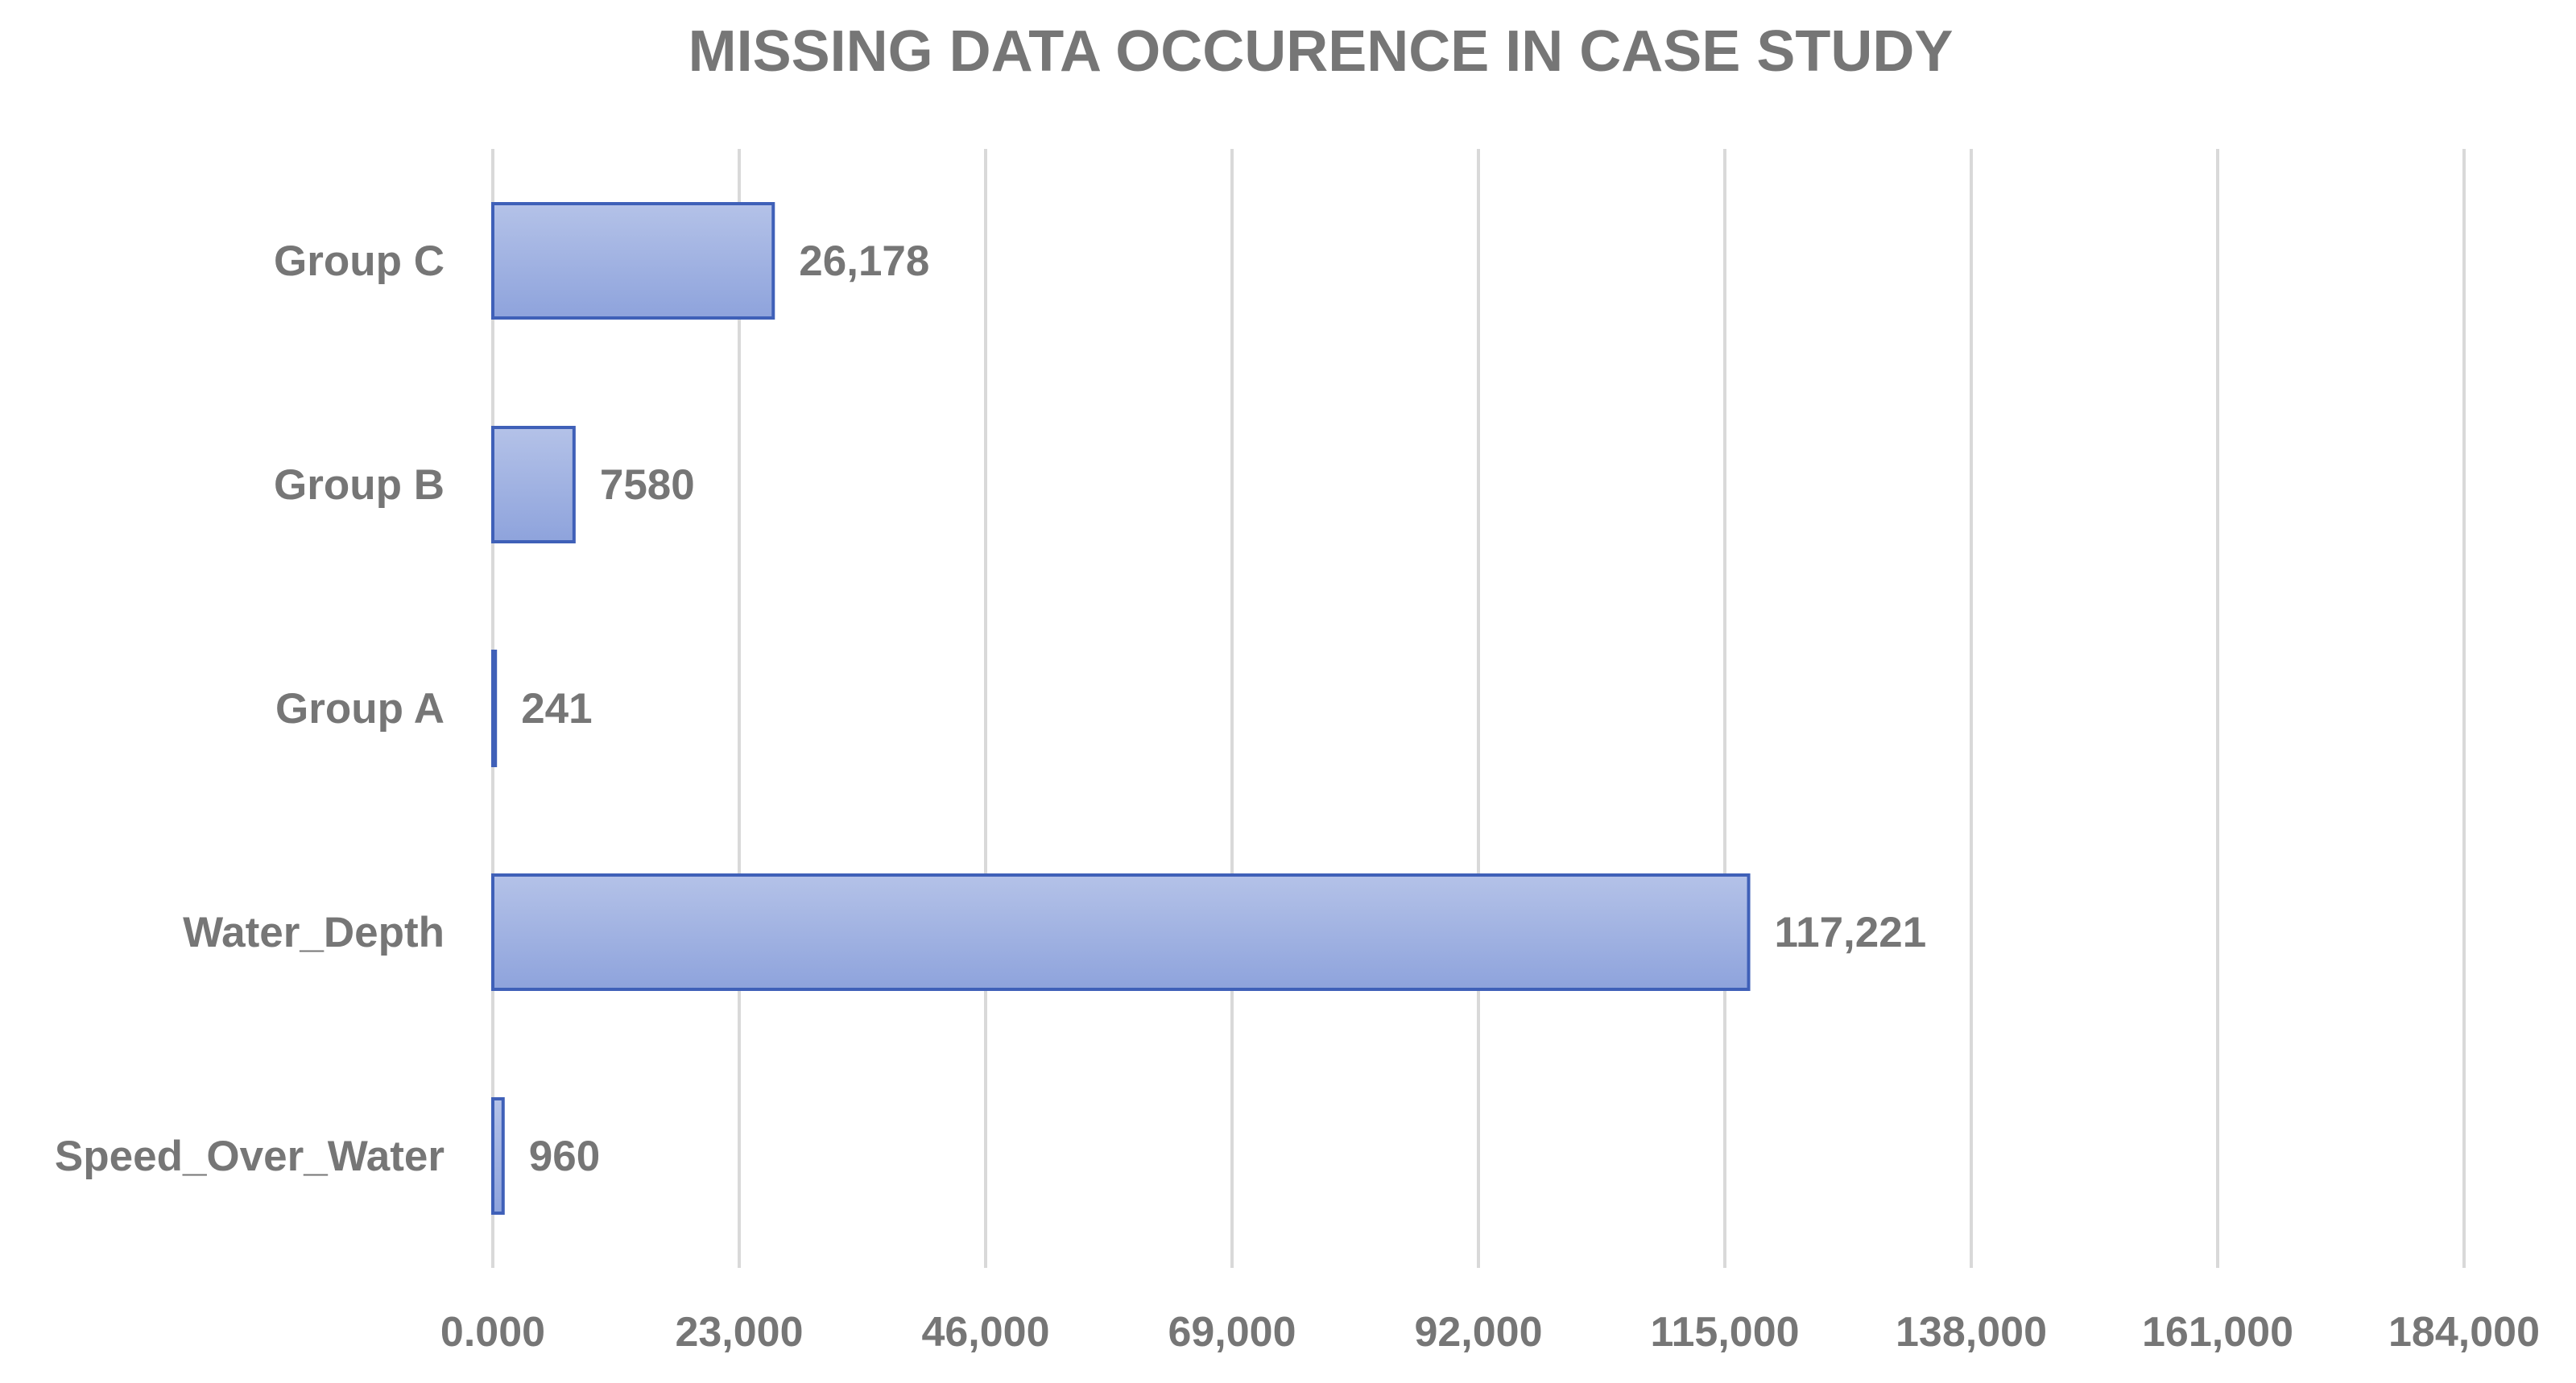  Describe the element at coordinates (313, 932) in the screenshot. I see `category-label: Water_Depth` at that location.